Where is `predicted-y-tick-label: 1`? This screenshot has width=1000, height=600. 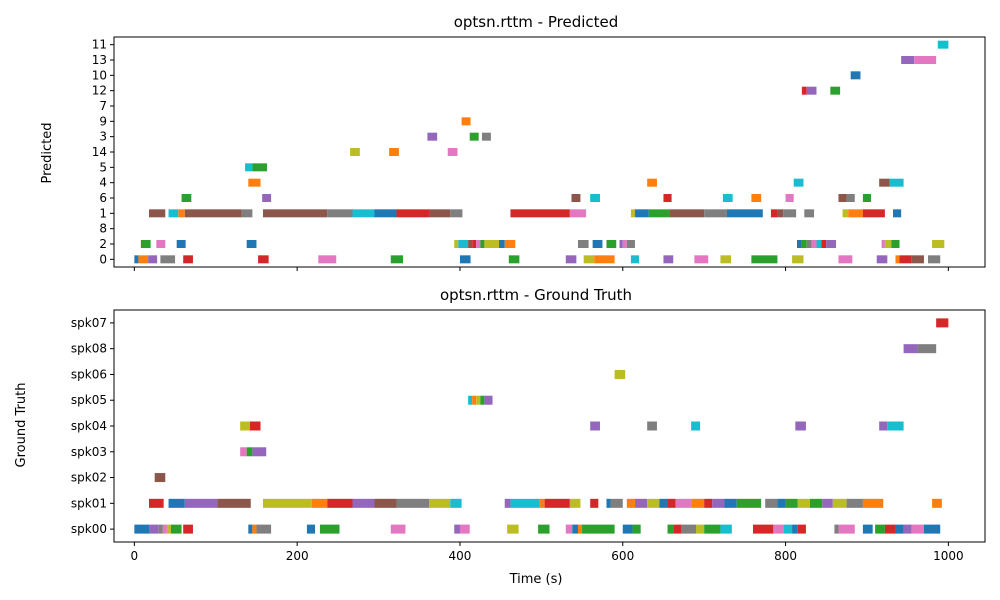 predicted-y-tick-label: 1 is located at coordinates (103, 213).